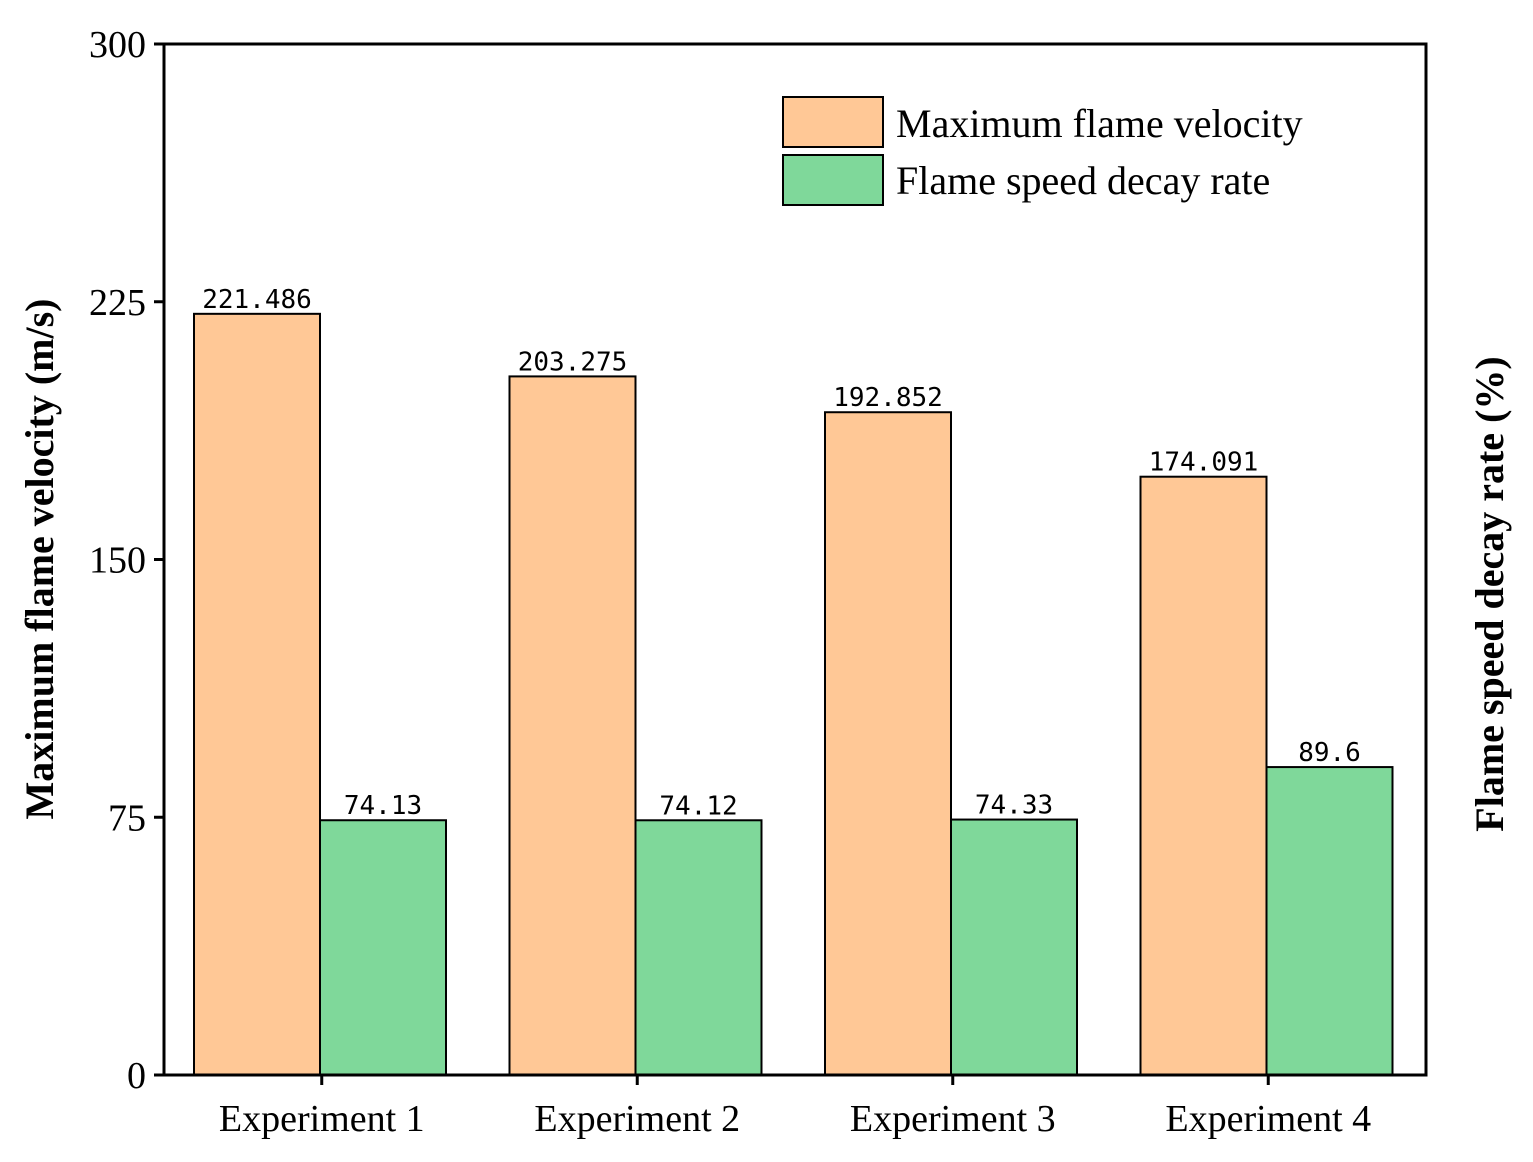 The image size is (1533, 1162). What do you see at coordinates (136, 1076) in the screenshot?
I see `y-tick-label: 0` at bounding box center [136, 1076].